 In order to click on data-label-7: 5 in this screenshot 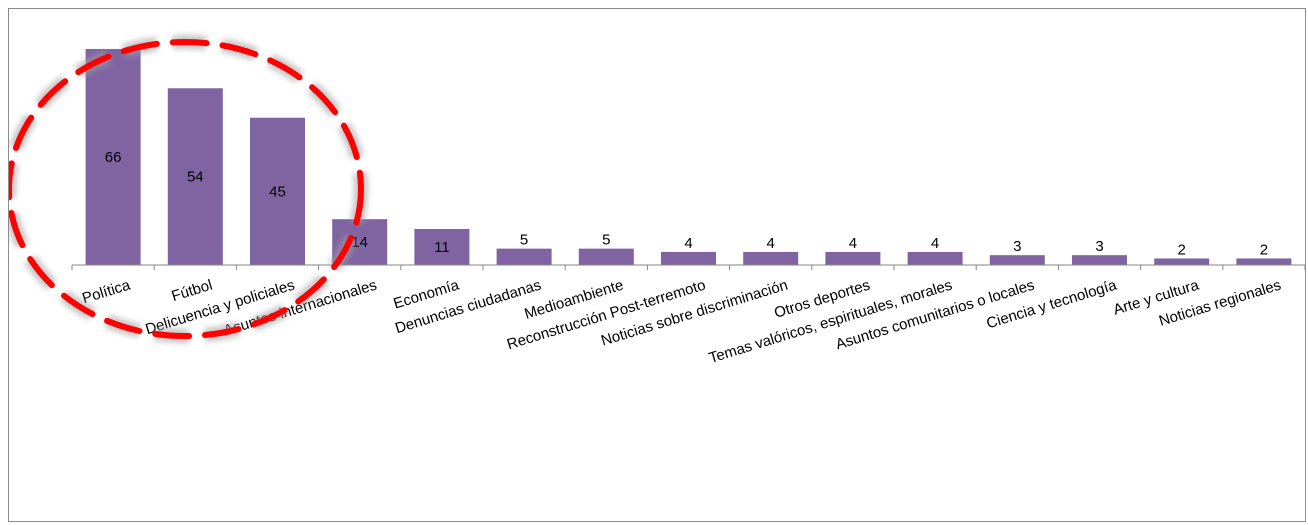, I will do `click(606, 240)`.